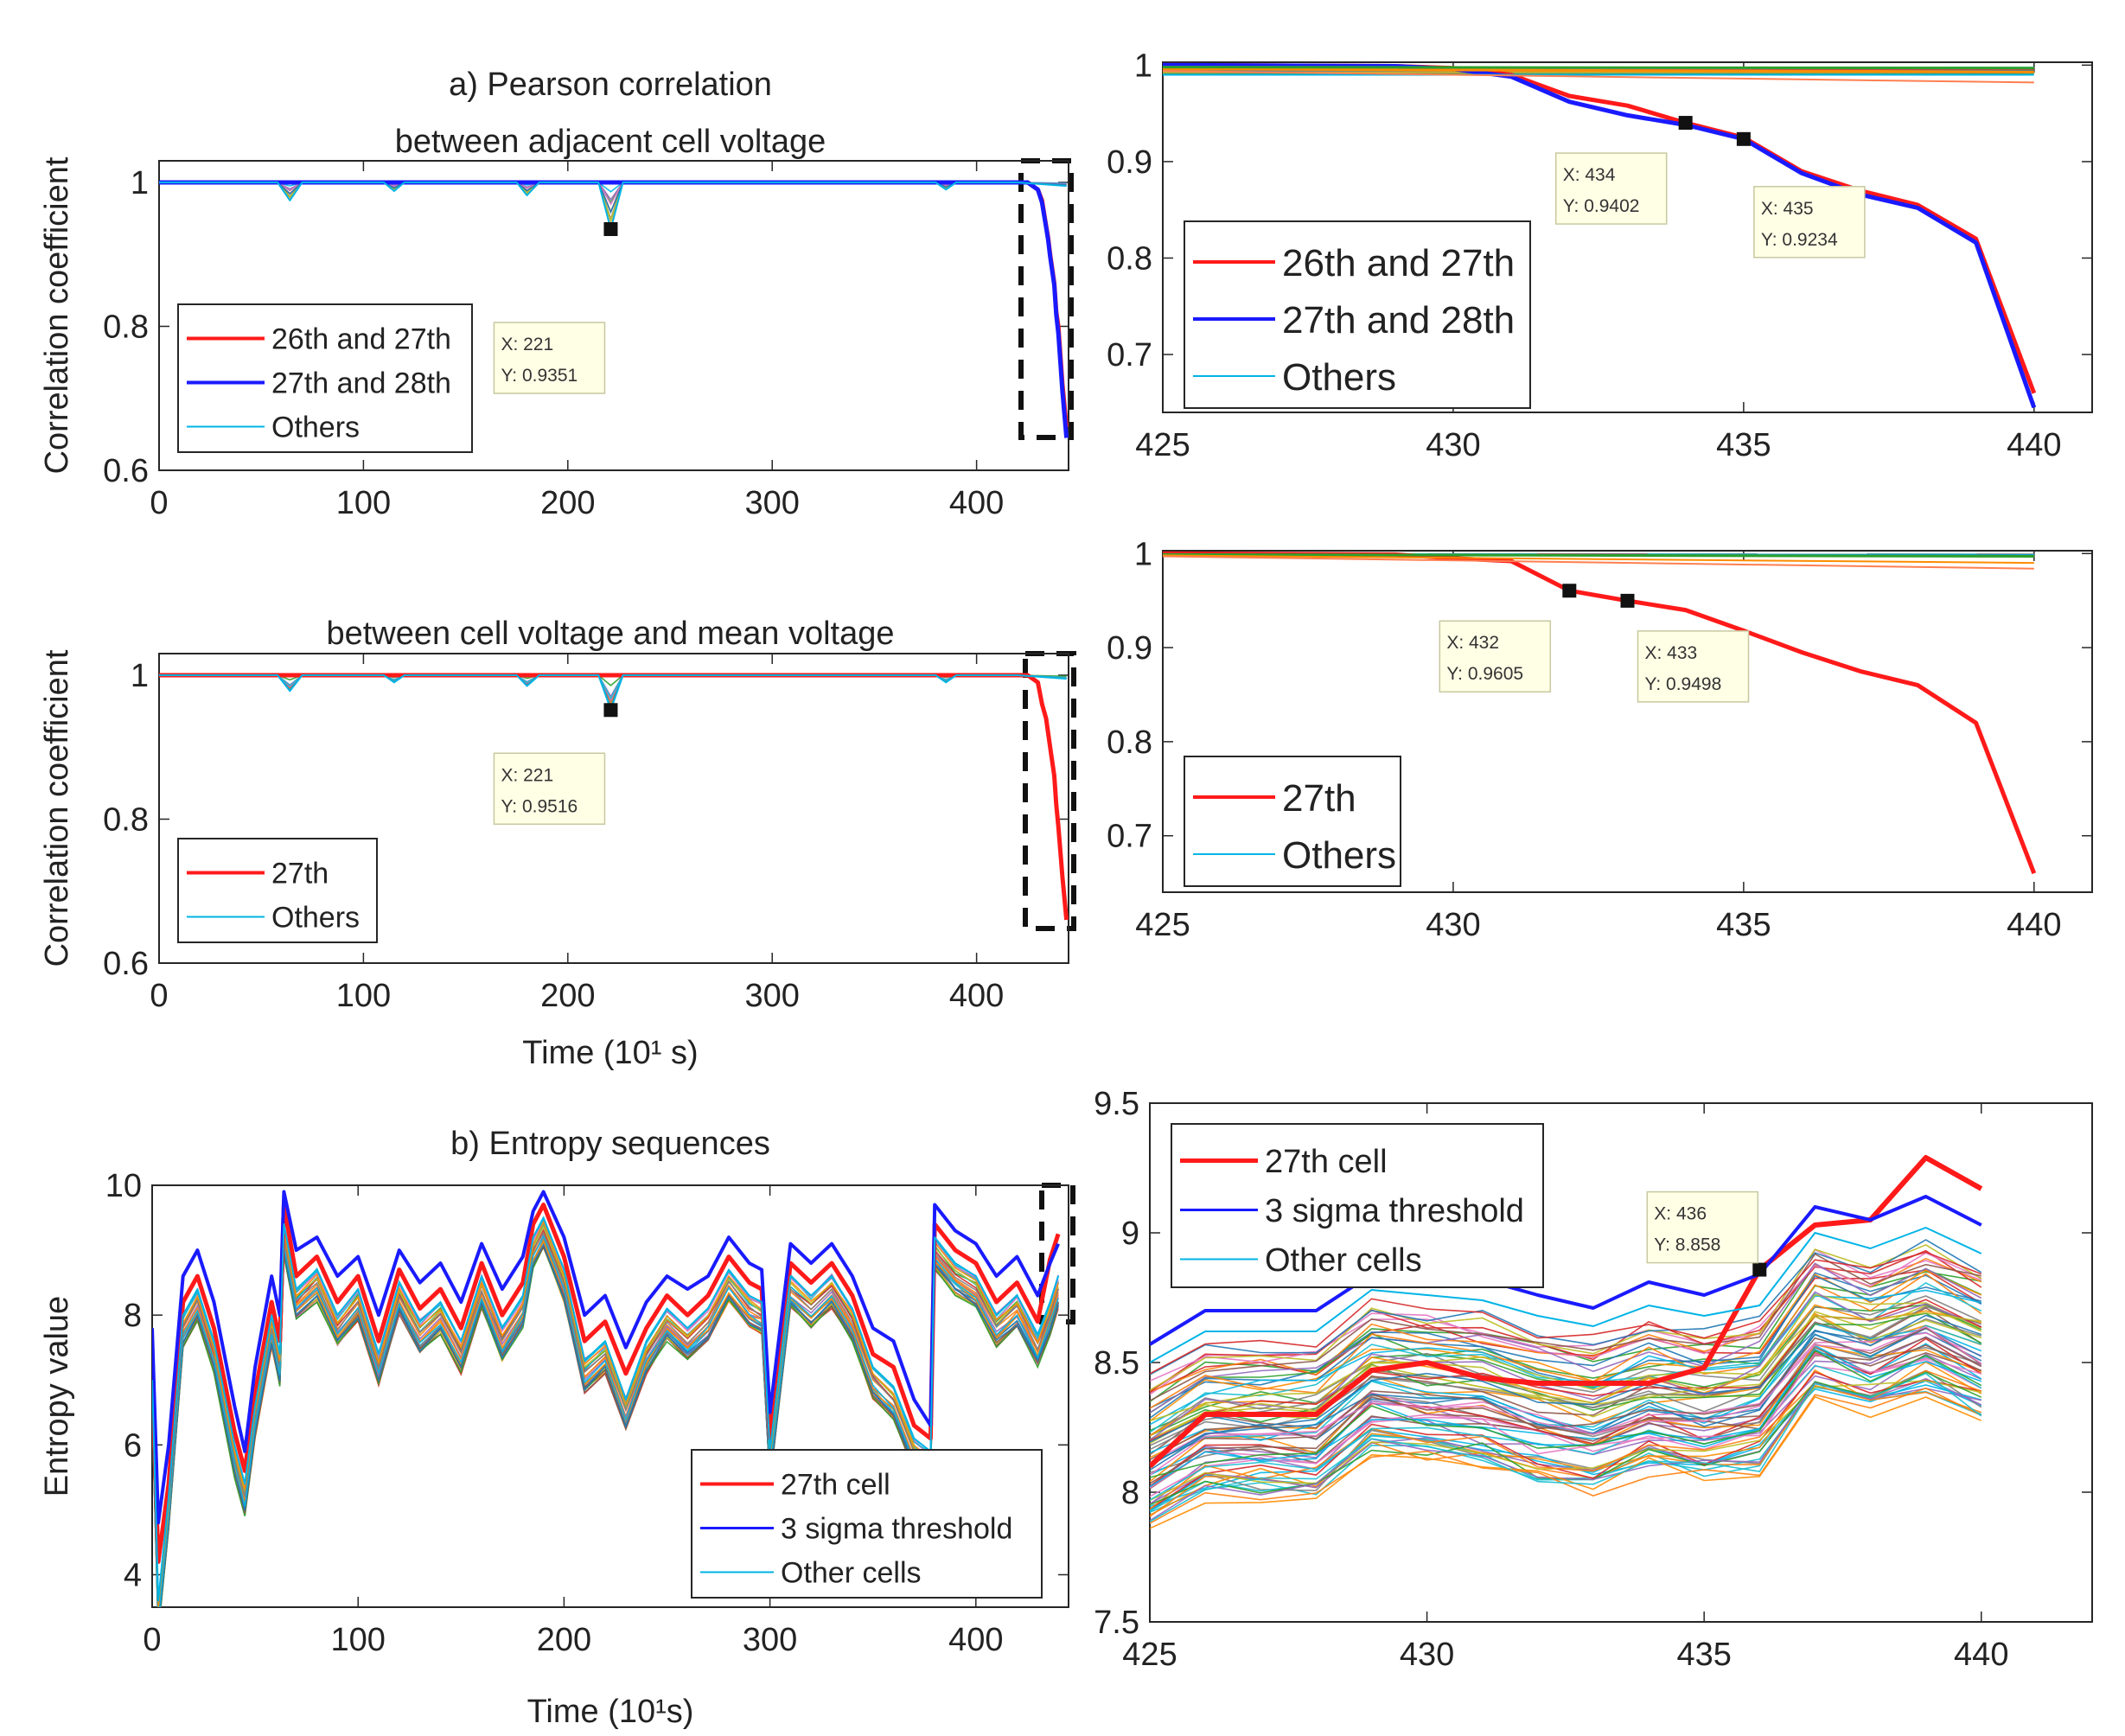  I want to click on legend-entry: Other cells, so click(852, 1573).